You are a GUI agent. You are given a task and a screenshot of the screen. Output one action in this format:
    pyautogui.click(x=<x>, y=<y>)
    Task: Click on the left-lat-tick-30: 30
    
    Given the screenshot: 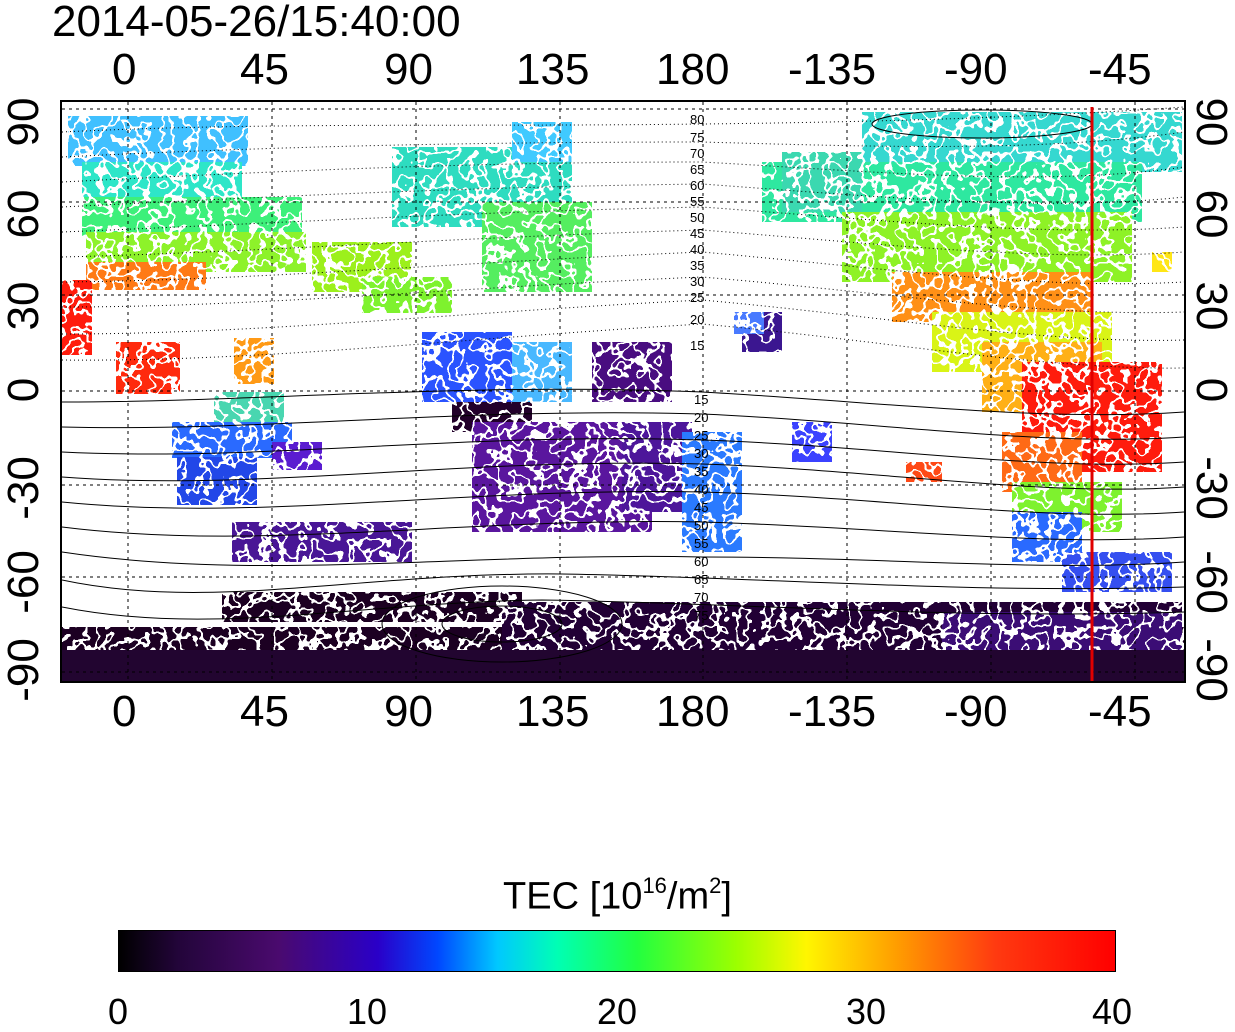 What is the action you would take?
    pyautogui.click(x=24, y=306)
    